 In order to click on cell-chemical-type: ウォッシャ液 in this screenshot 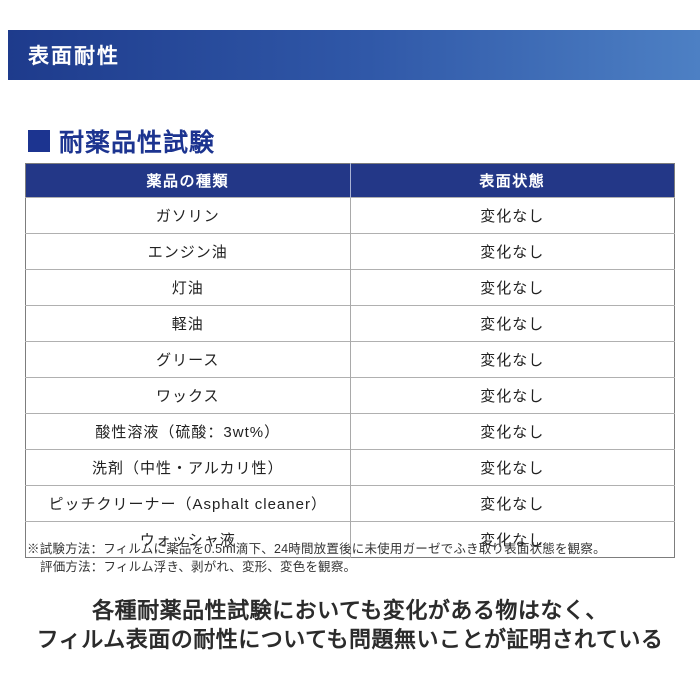, I will do `click(187, 539)`.